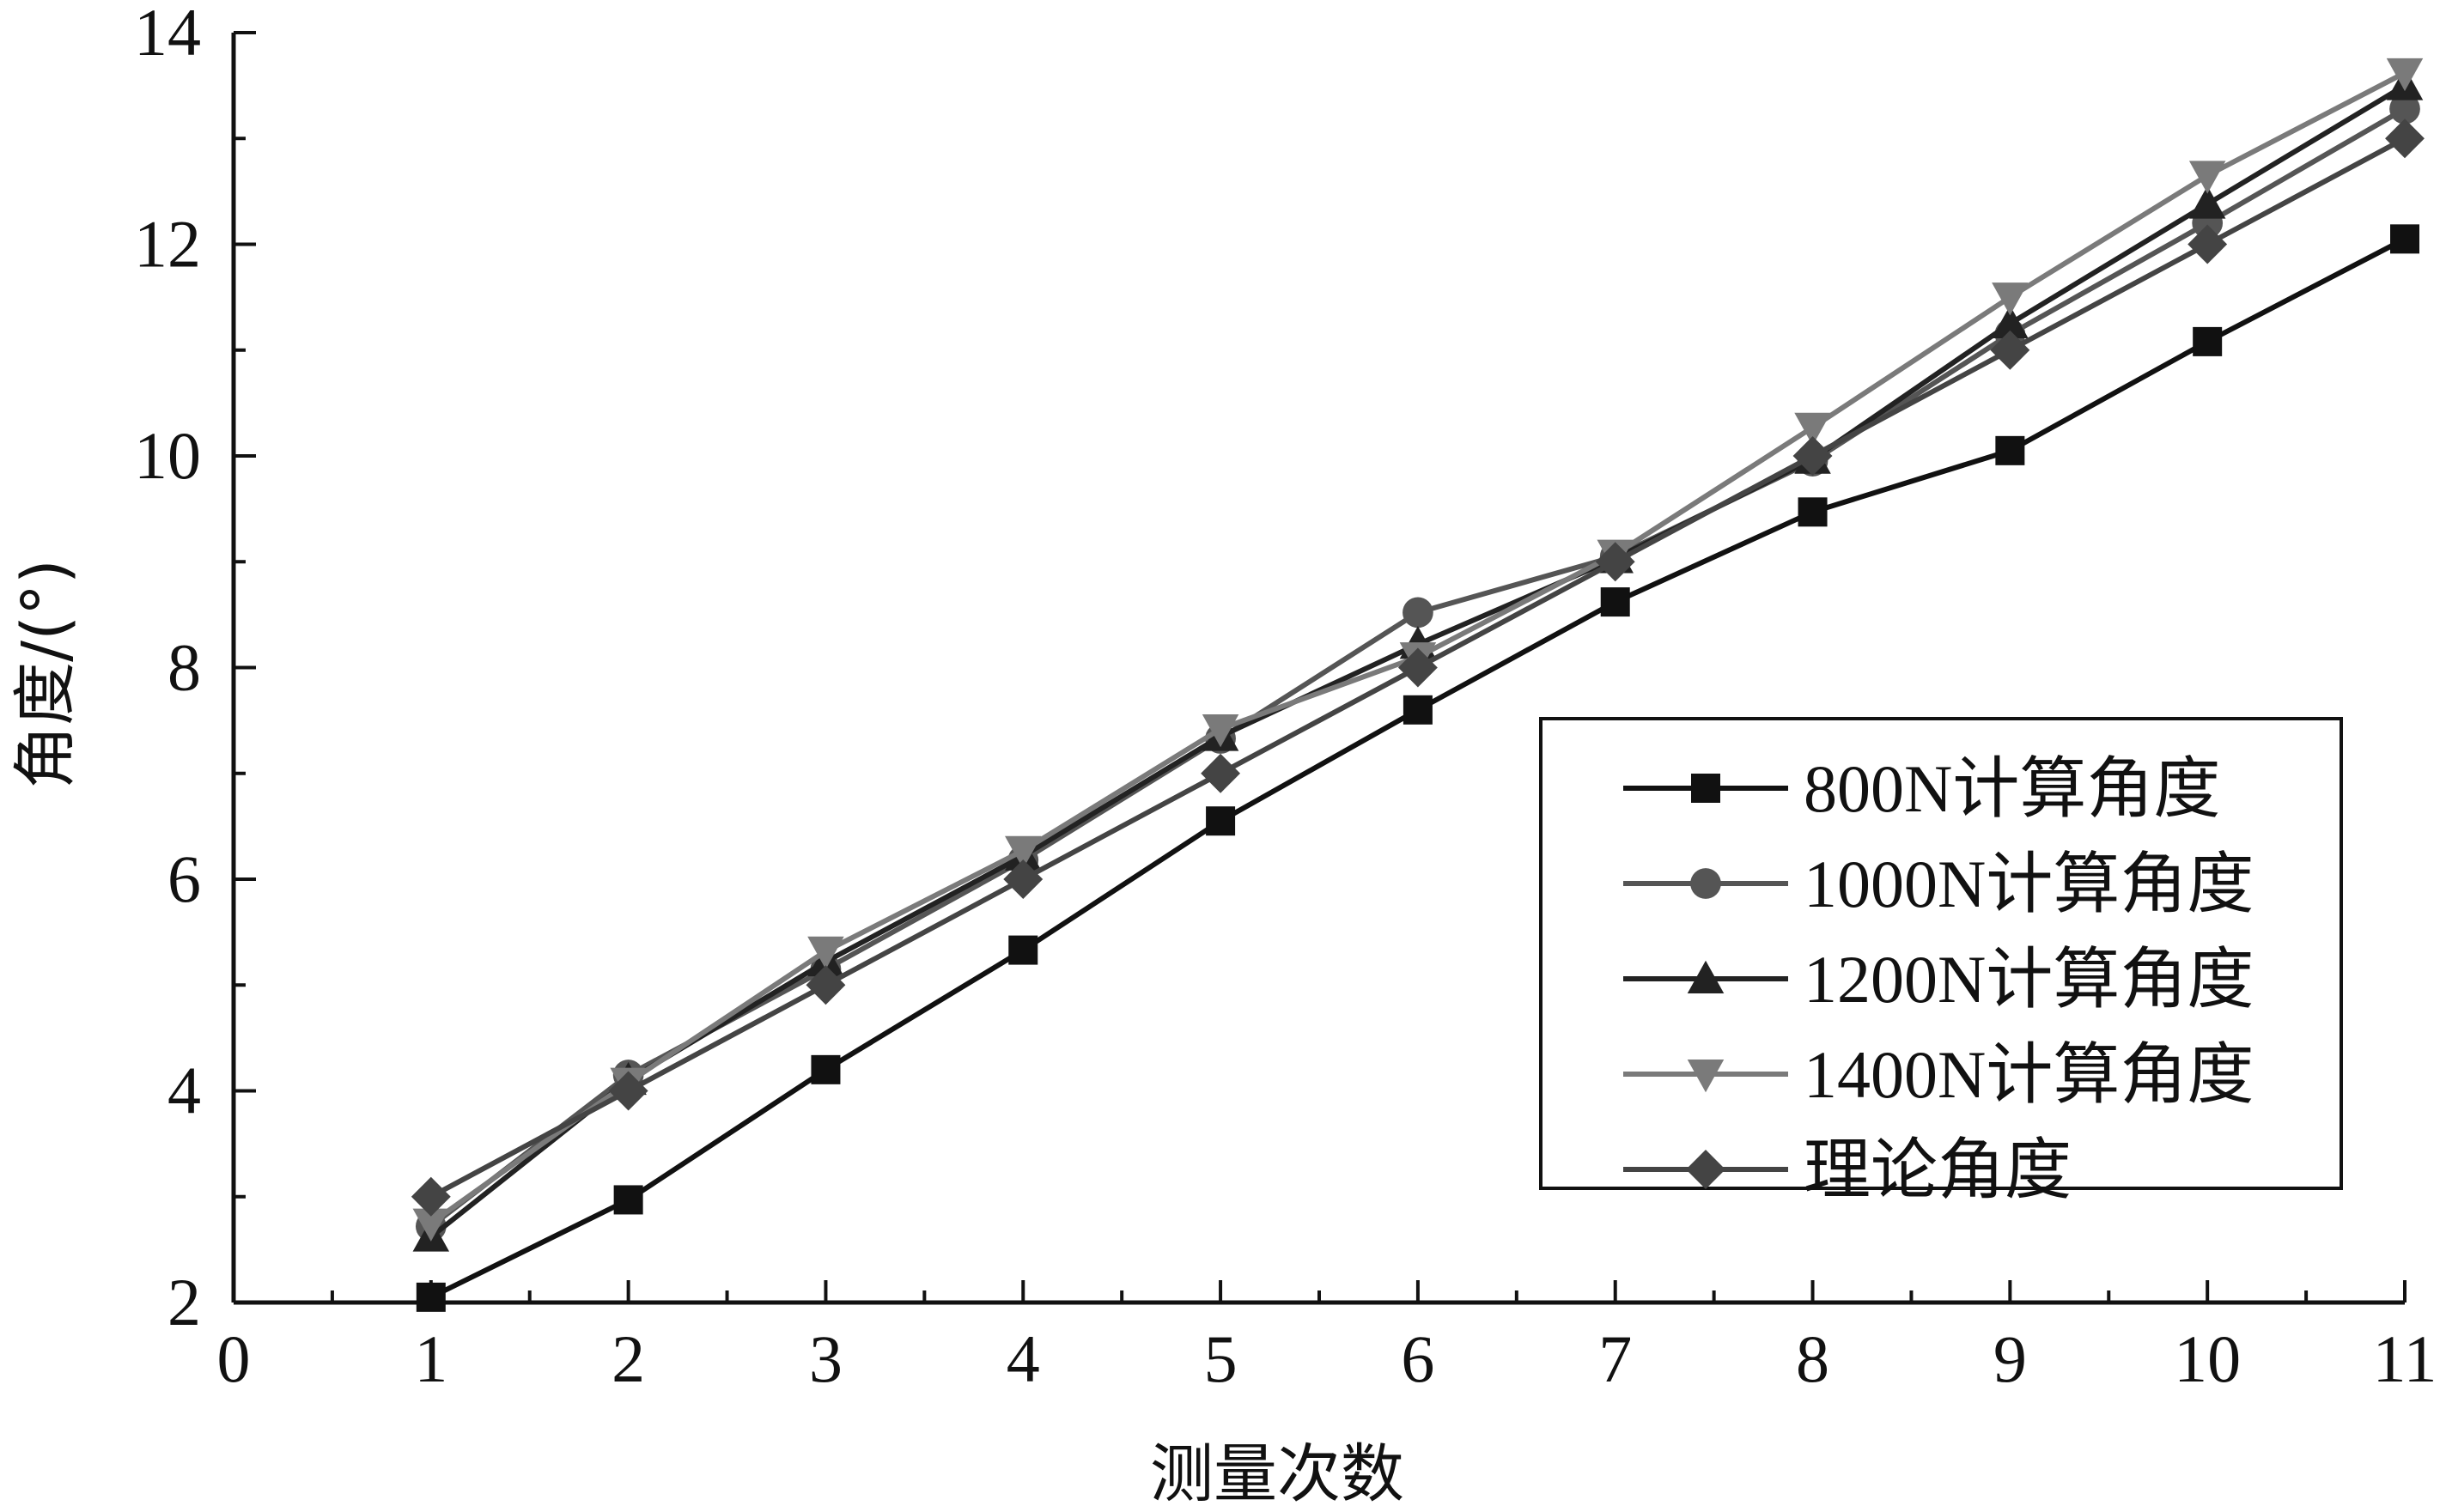  Describe the element at coordinates (826, 1359) in the screenshot. I see `x-tick-label: 3` at that location.